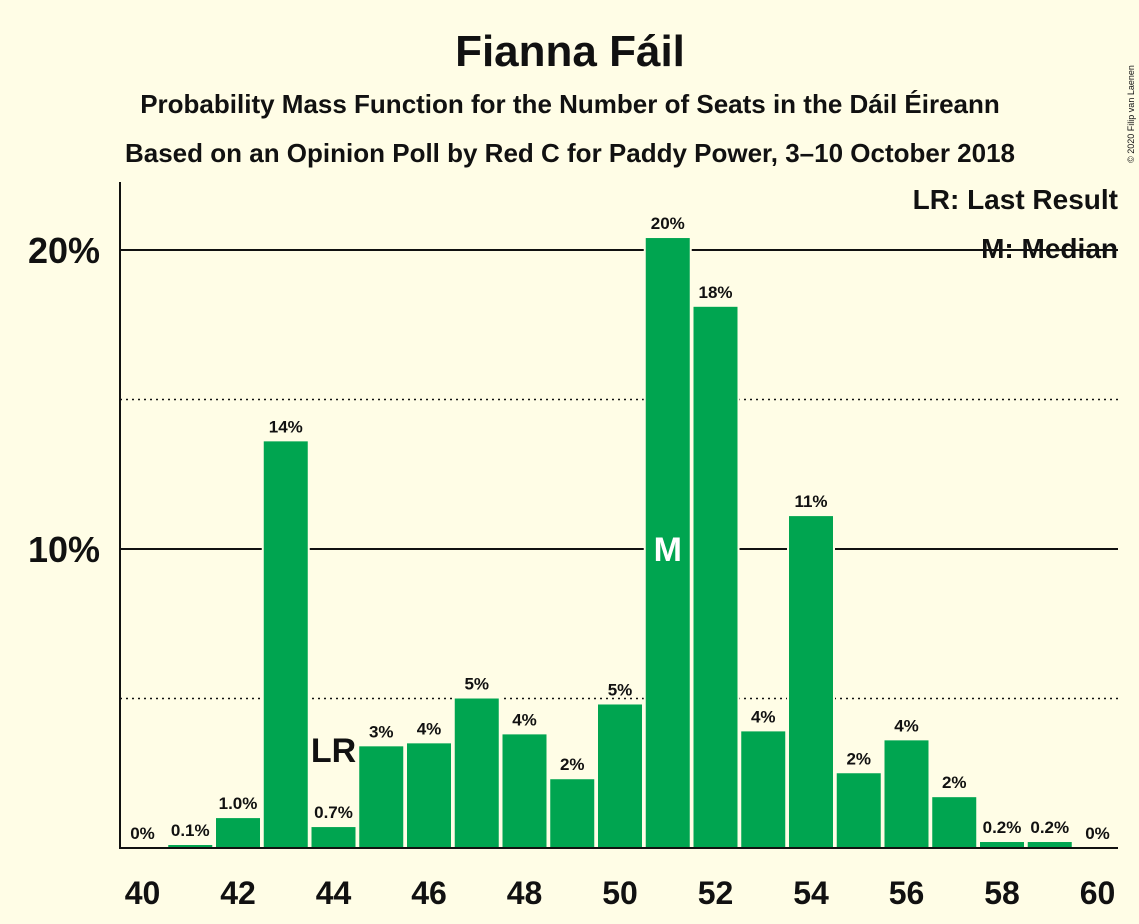  I want to click on median-marker: M, so click(668, 550).